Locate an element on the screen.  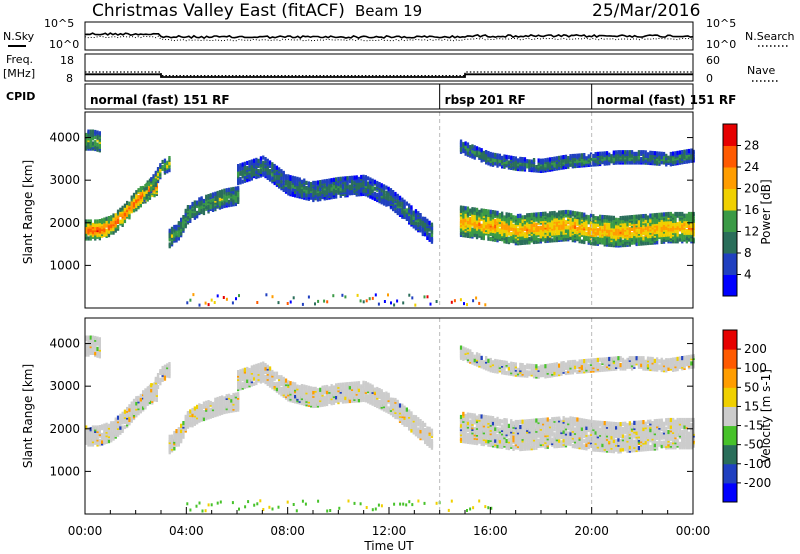
y-tick-label: 2000 is located at coordinates (64, 223).